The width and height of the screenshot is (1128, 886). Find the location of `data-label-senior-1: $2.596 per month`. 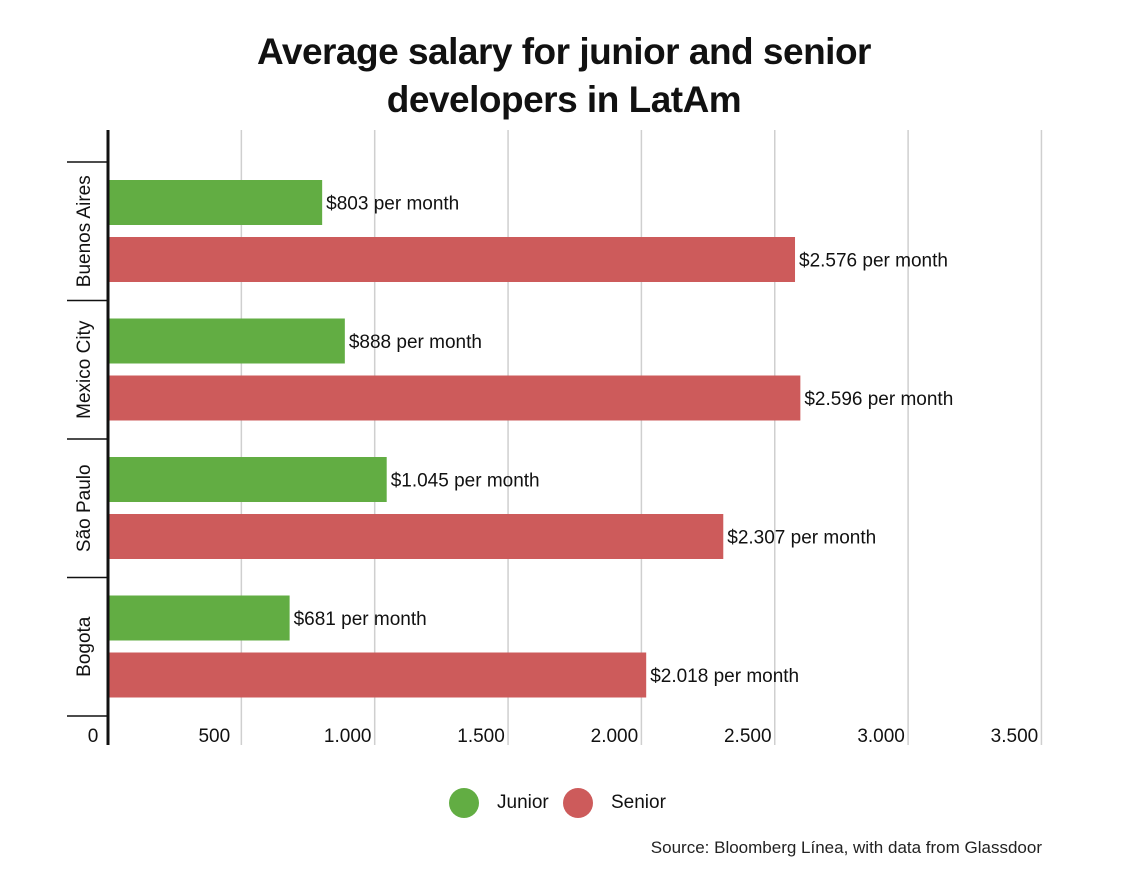

data-label-senior-1: $2.596 per month is located at coordinates (878, 399).